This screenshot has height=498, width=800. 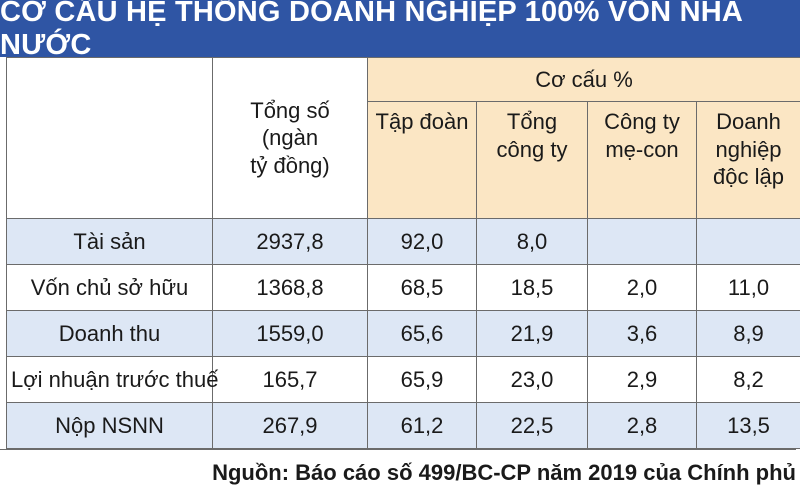 What do you see at coordinates (747, 379) in the screenshot?
I see `cell-value: 8,2` at bounding box center [747, 379].